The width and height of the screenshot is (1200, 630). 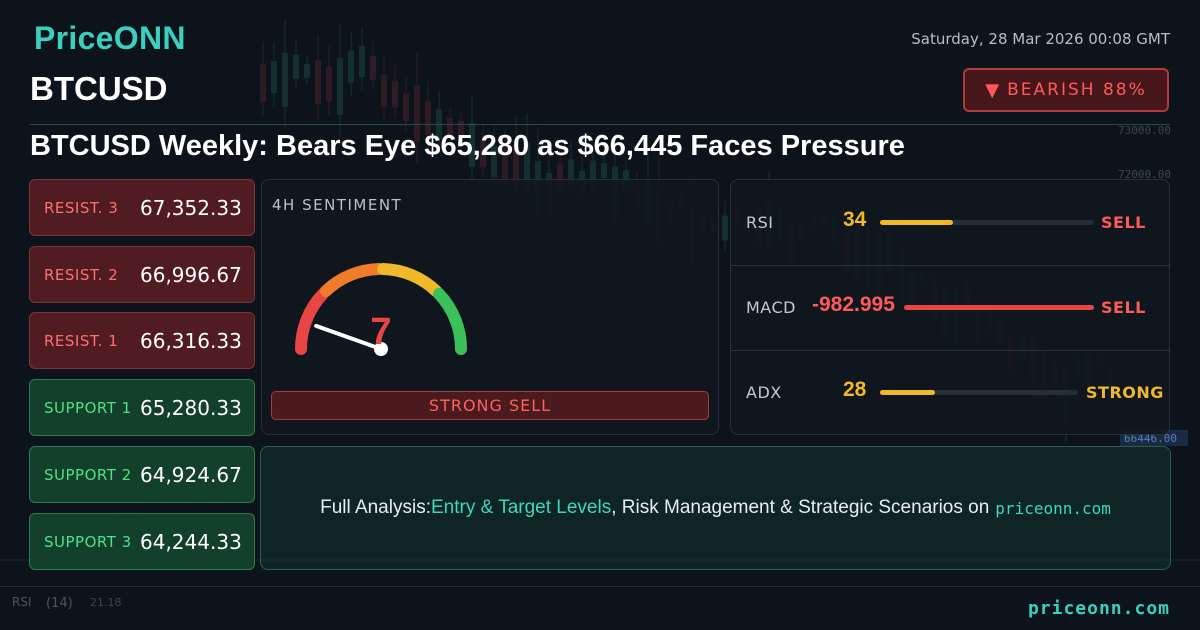 What do you see at coordinates (191, 541) in the screenshot?
I see `level-value: 64,244.33` at bounding box center [191, 541].